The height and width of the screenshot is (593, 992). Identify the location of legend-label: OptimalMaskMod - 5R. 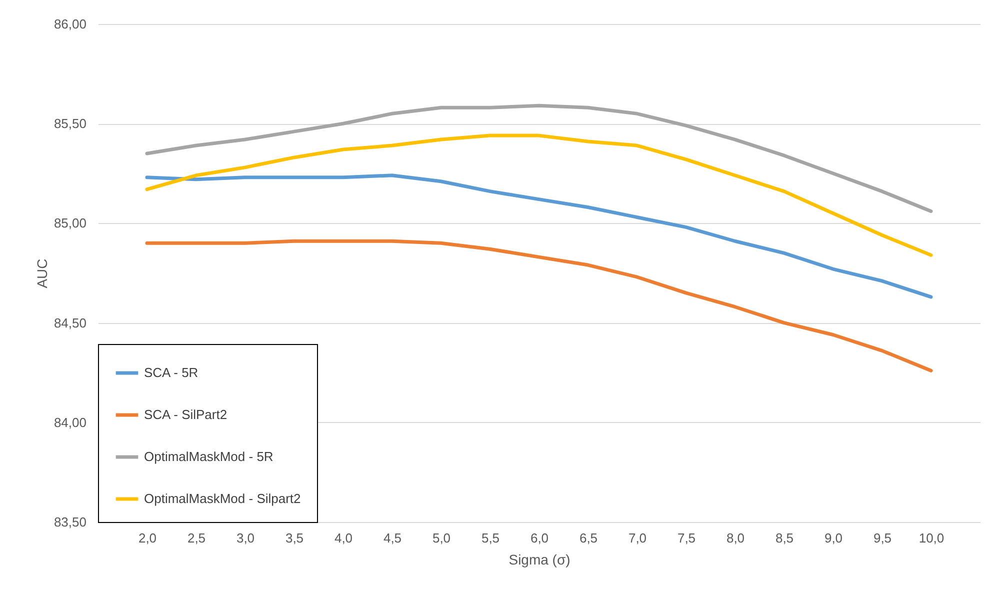
(209, 456).